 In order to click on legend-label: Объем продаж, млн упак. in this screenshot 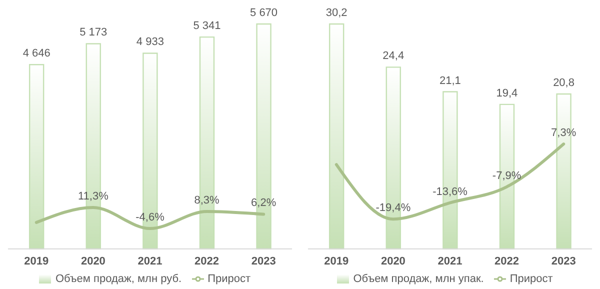, I will do `click(418, 278)`.